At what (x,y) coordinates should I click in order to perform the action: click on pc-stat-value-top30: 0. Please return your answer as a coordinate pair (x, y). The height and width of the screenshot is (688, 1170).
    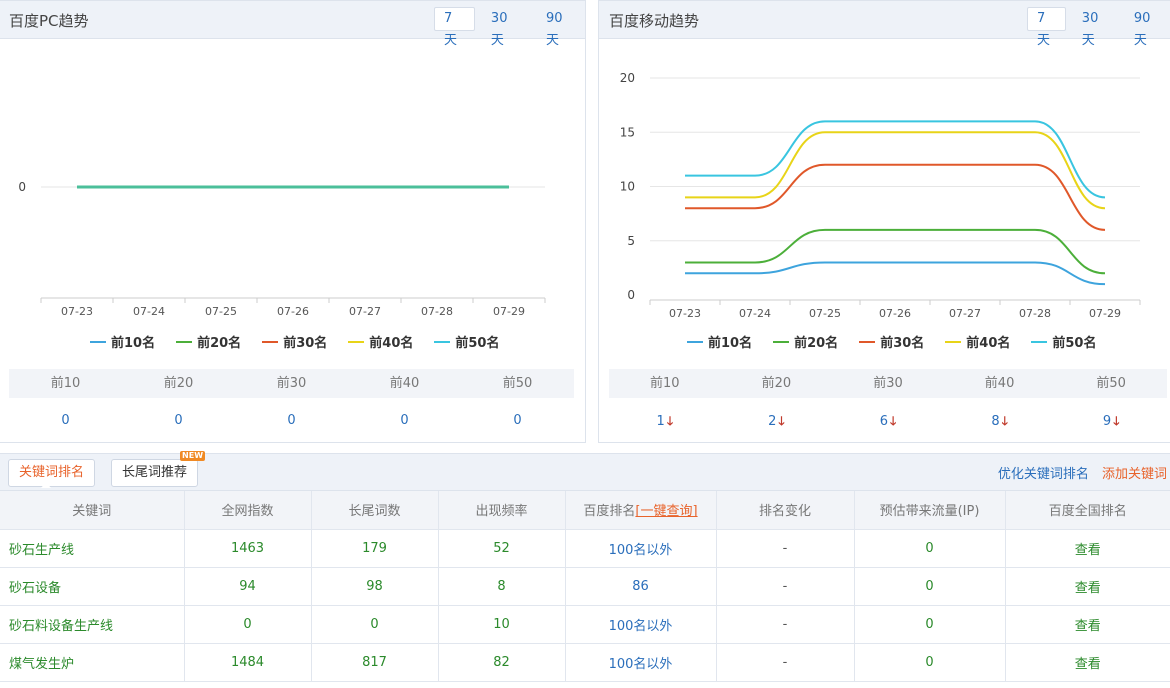
    Looking at the image, I should click on (291, 420).